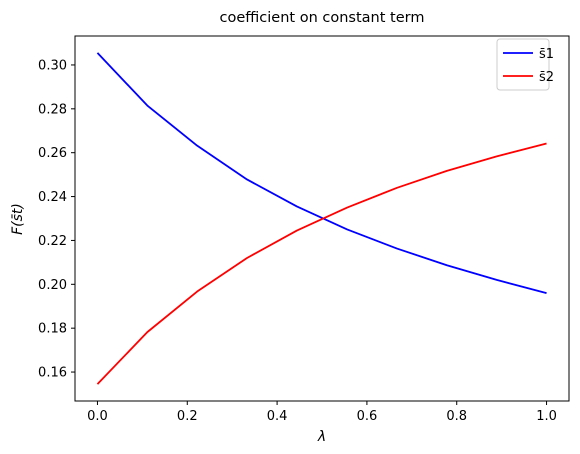  What do you see at coordinates (97, 416) in the screenshot?
I see `x-tick-label: 0.0` at bounding box center [97, 416].